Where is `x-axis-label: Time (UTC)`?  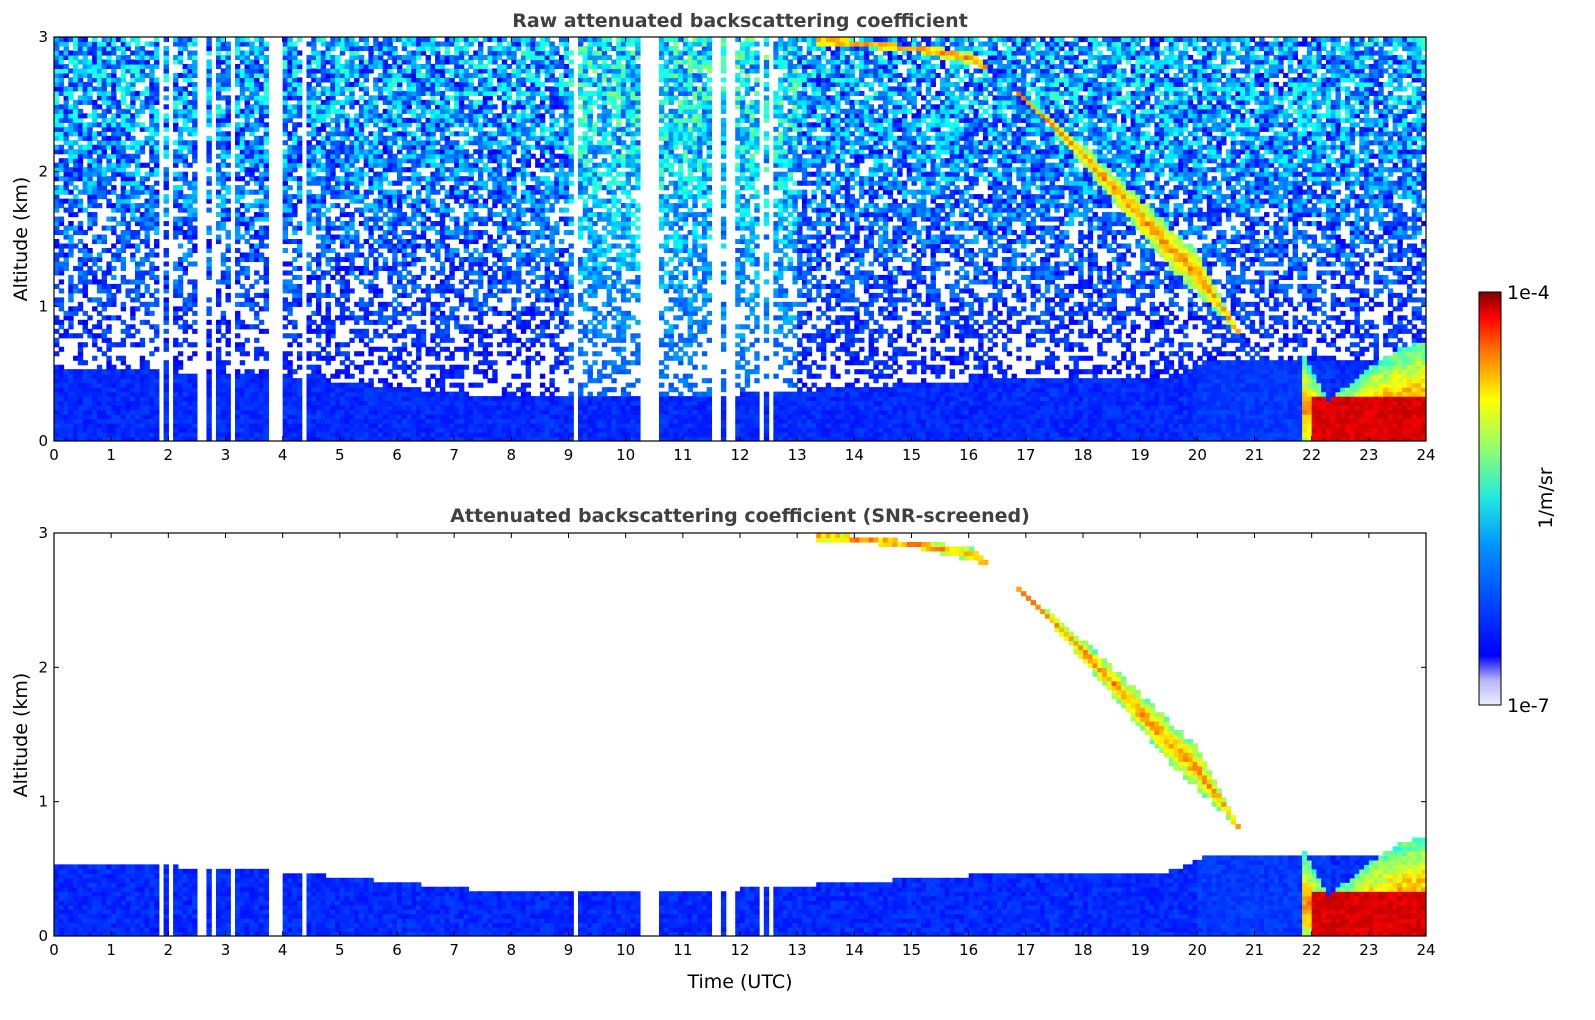
x-axis-label: Time (UTC) is located at coordinates (739, 982).